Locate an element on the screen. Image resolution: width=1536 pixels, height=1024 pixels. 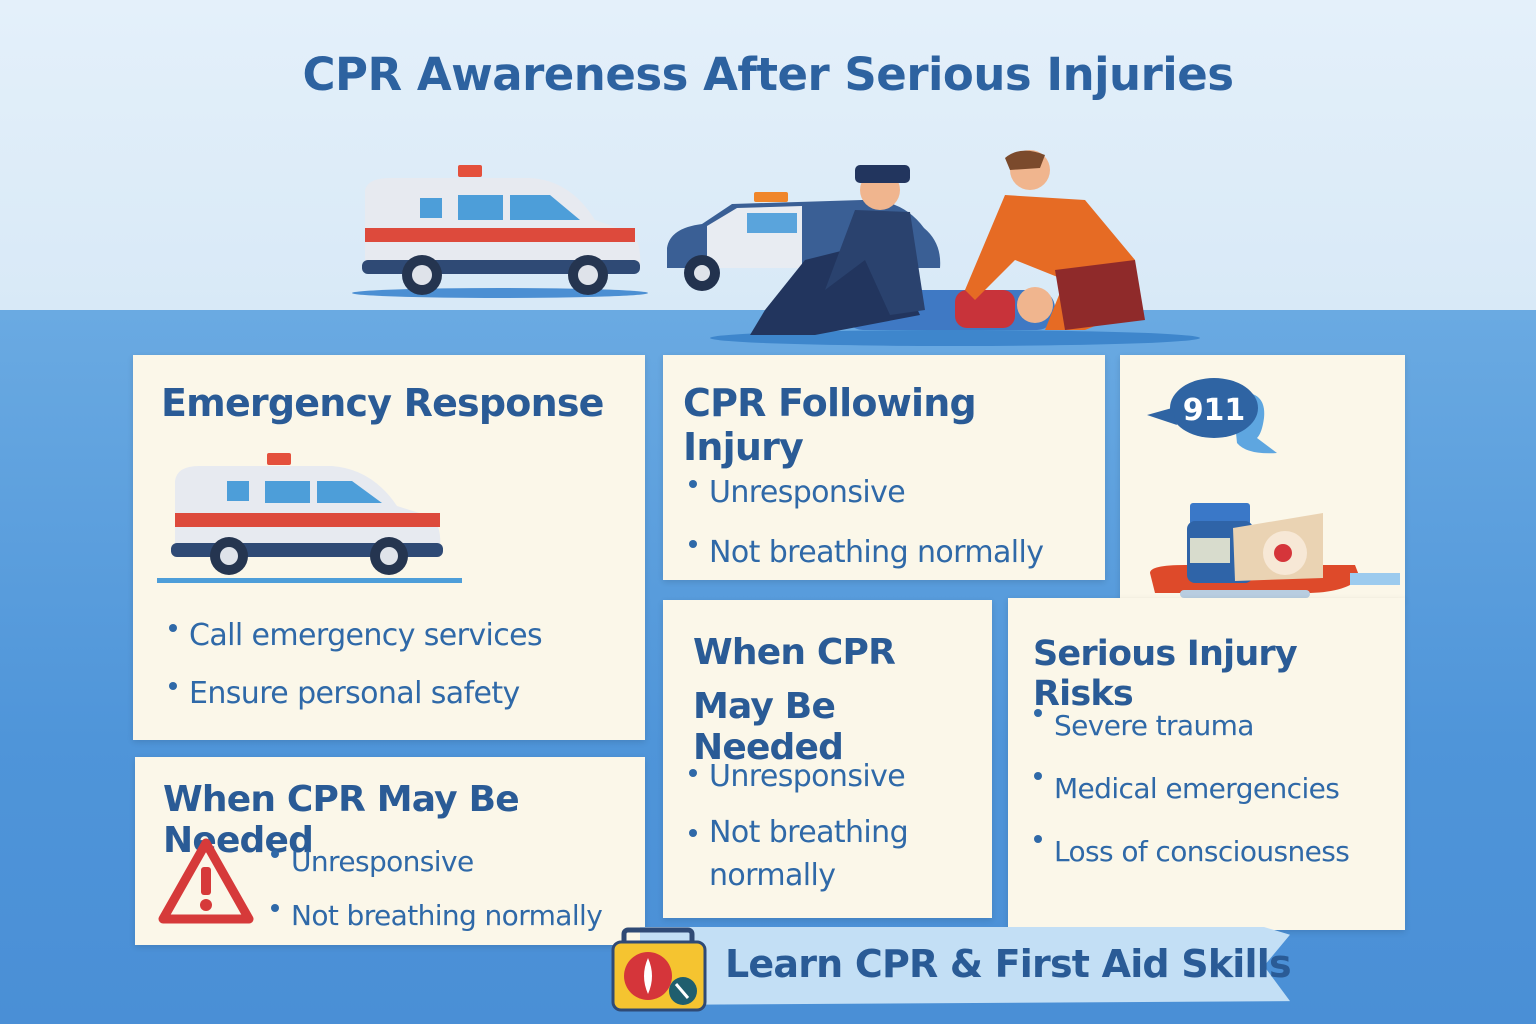
list-item: Call emergency services is located at coordinates (354, 636).